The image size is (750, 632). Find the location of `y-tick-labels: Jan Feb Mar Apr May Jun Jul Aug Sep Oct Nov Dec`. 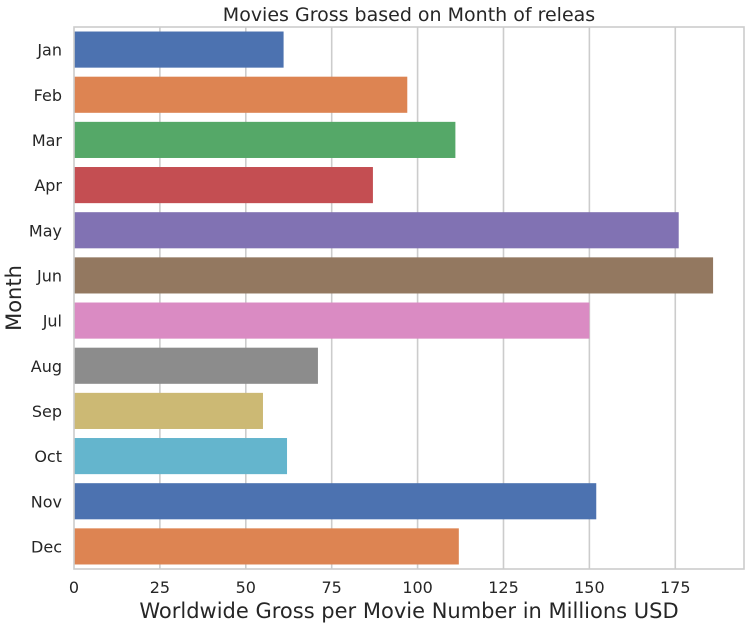

y-tick-labels: Jan Feb Mar Apr May Jun Jul Aug Sep Oct Nov Dec is located at coordinates (46, 299).